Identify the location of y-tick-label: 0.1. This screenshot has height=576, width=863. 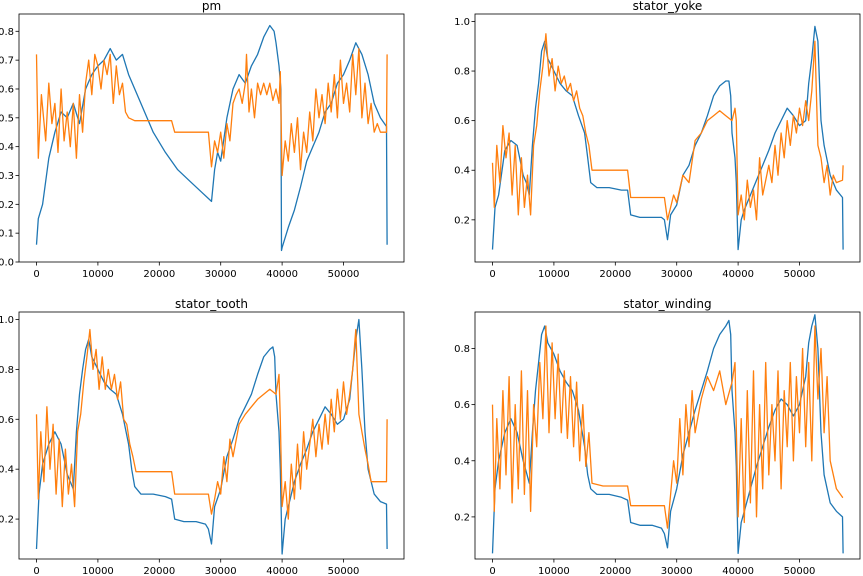
(7, 234).